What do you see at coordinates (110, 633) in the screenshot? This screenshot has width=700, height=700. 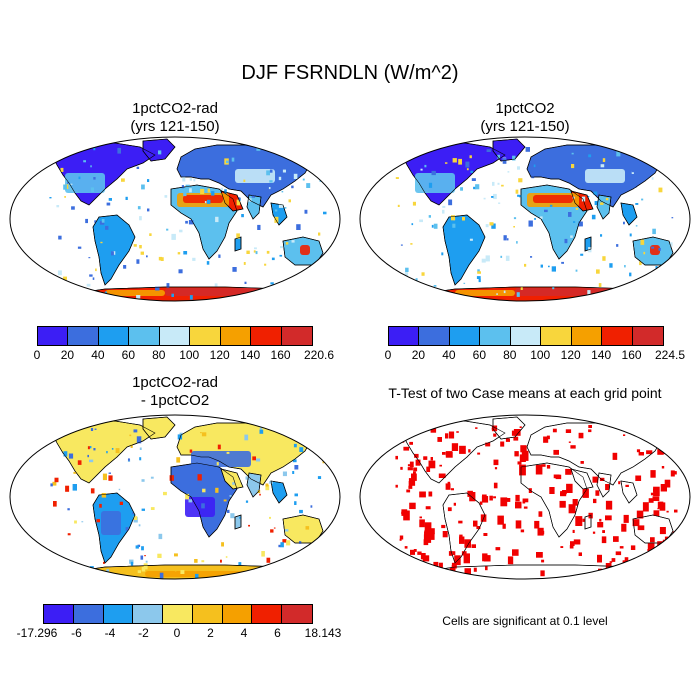 I see `colorbar-3-tick-label: -4` at bounding box center [110, 633].